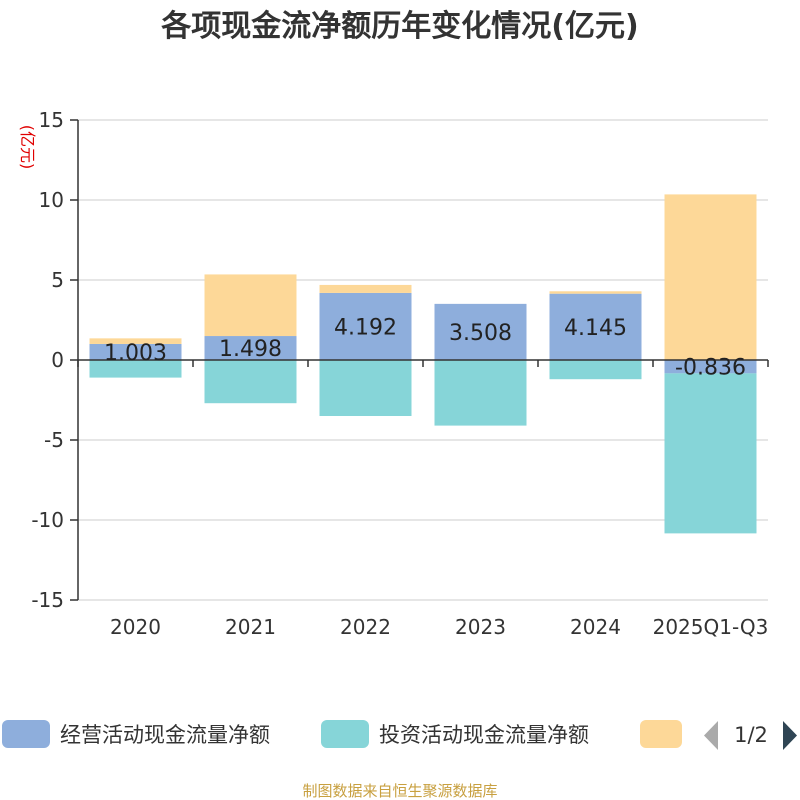 The width and height of the screenshot is (800, 800). Describe the element at coordinates (135, 627) in the screenshot. I see `x-tick-label: 2020` at that location.